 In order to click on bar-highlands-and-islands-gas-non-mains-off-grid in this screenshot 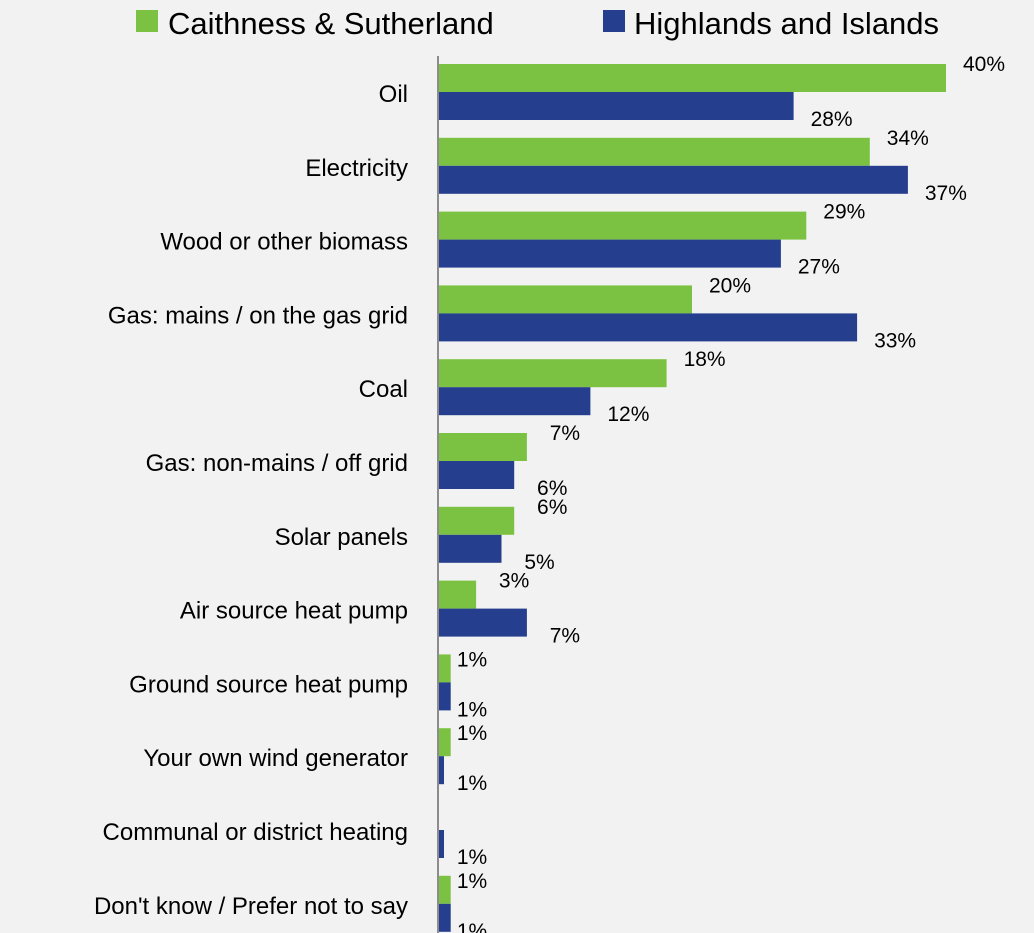, I will do `click(476, 475)`.